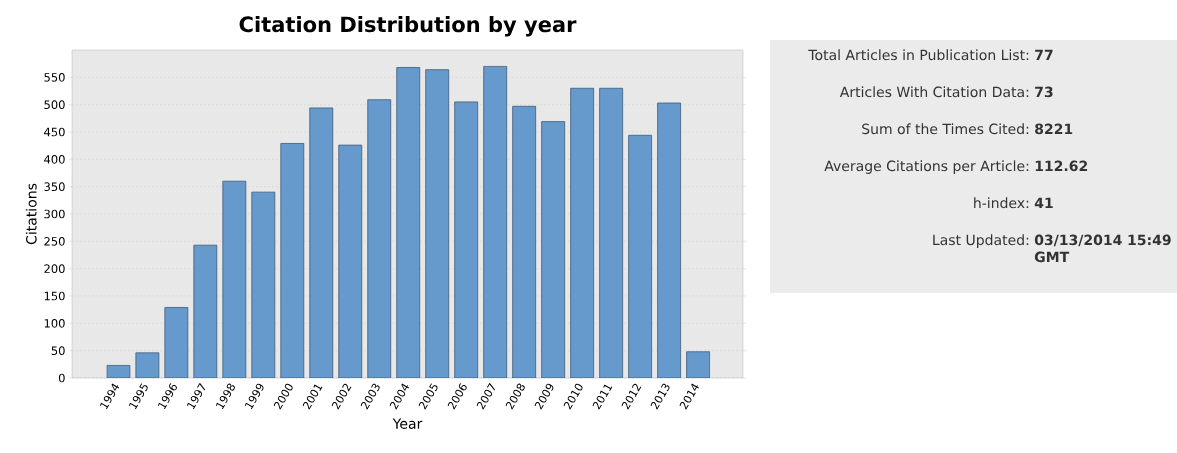  What do you see at coordinates (54, 296) in the screenshot?
I see `y-tick-label: 150` at bounding box center [54, 296].